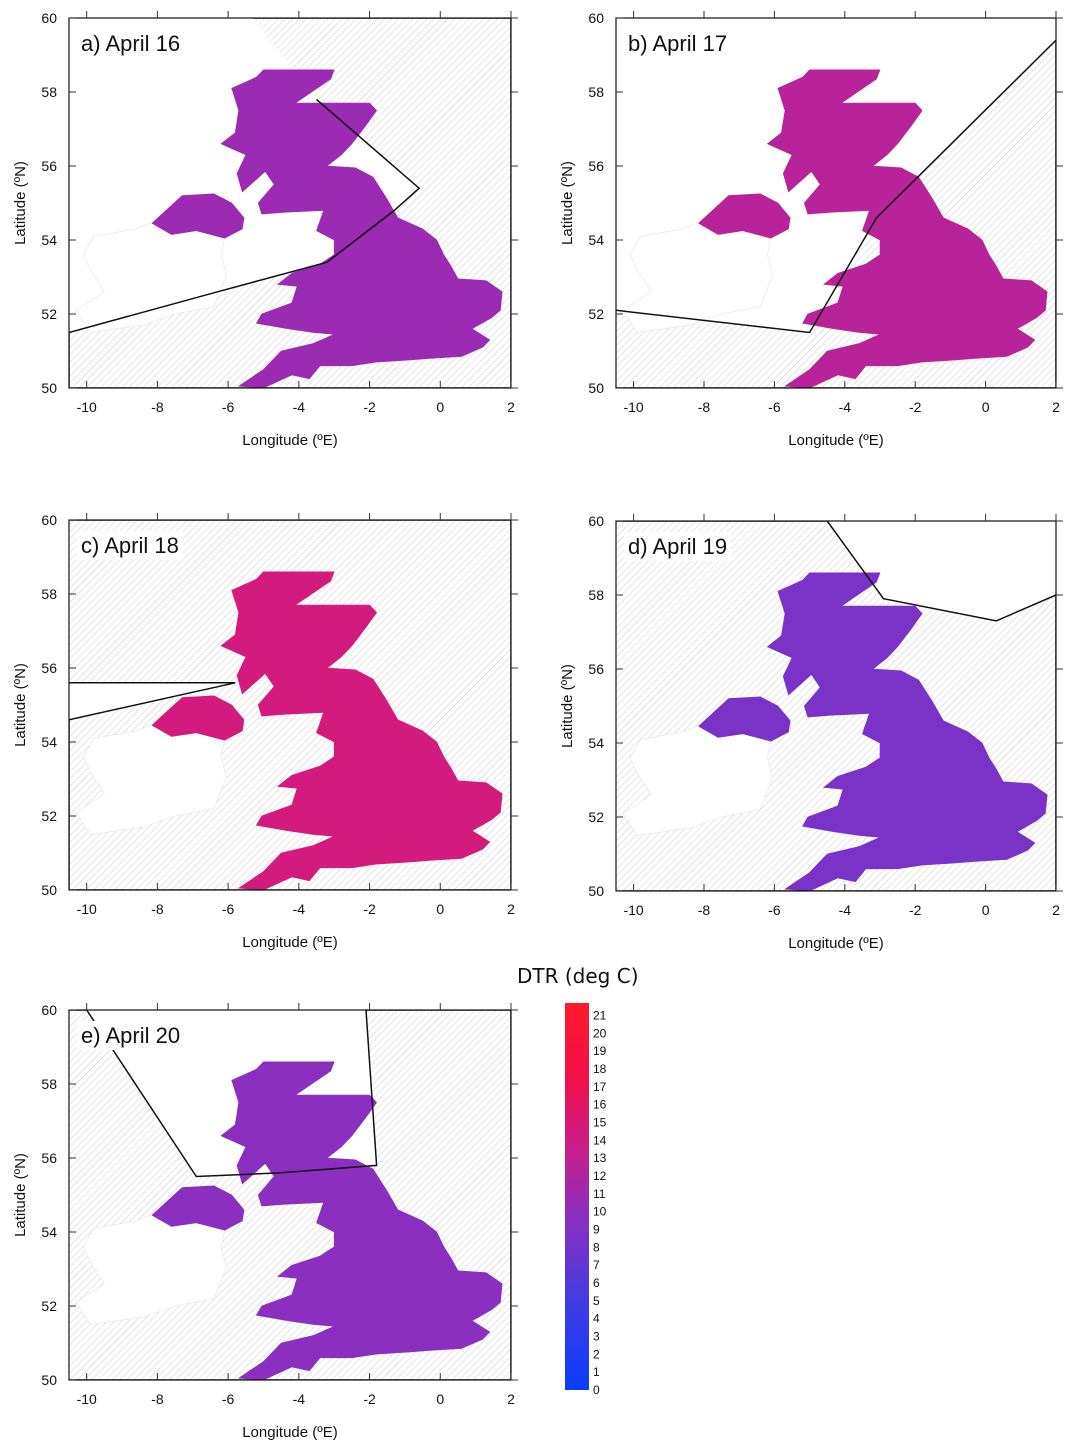 Image resolution: width=1074 pixels, height=1441 pixels. I want to click on colorbar-tick-label: 17, so click(600, 1087).